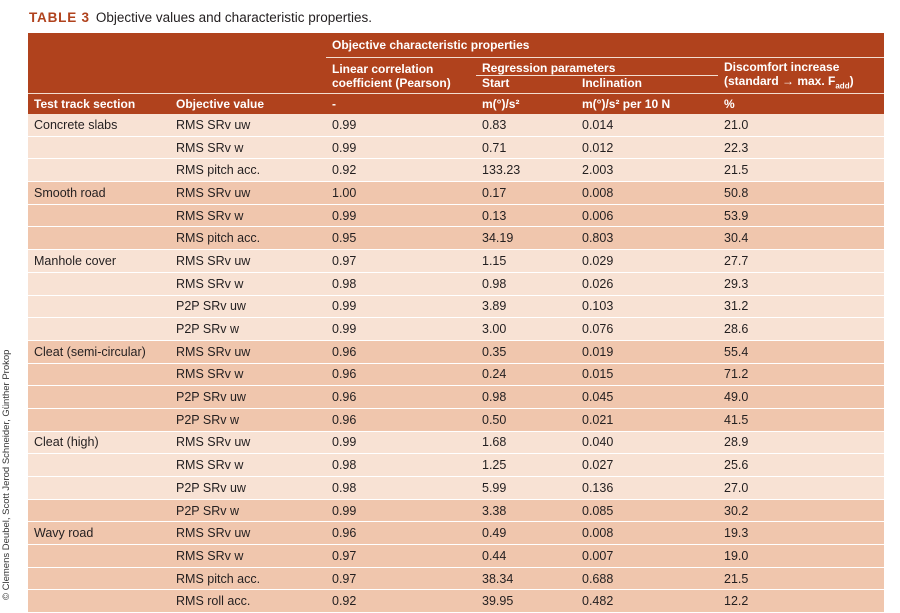  What do you see at coordinates (647, 84) in the screenshot?
I see `header-inclination: Inclination` at bounding box center [647, 84].